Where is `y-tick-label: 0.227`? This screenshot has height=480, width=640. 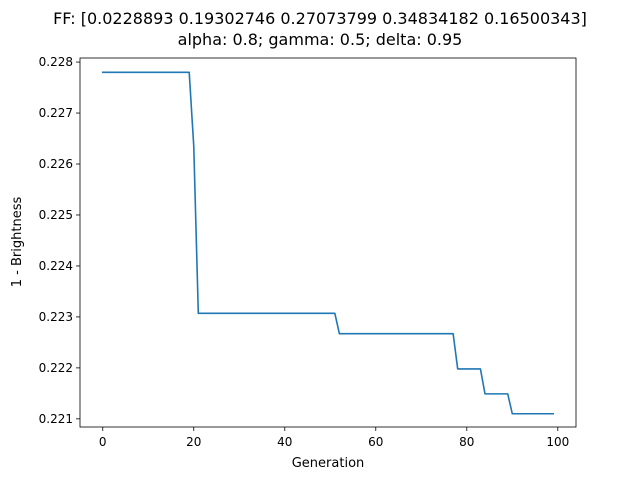 y-tick-label: 0.227 is located at coordinates (56, 113).